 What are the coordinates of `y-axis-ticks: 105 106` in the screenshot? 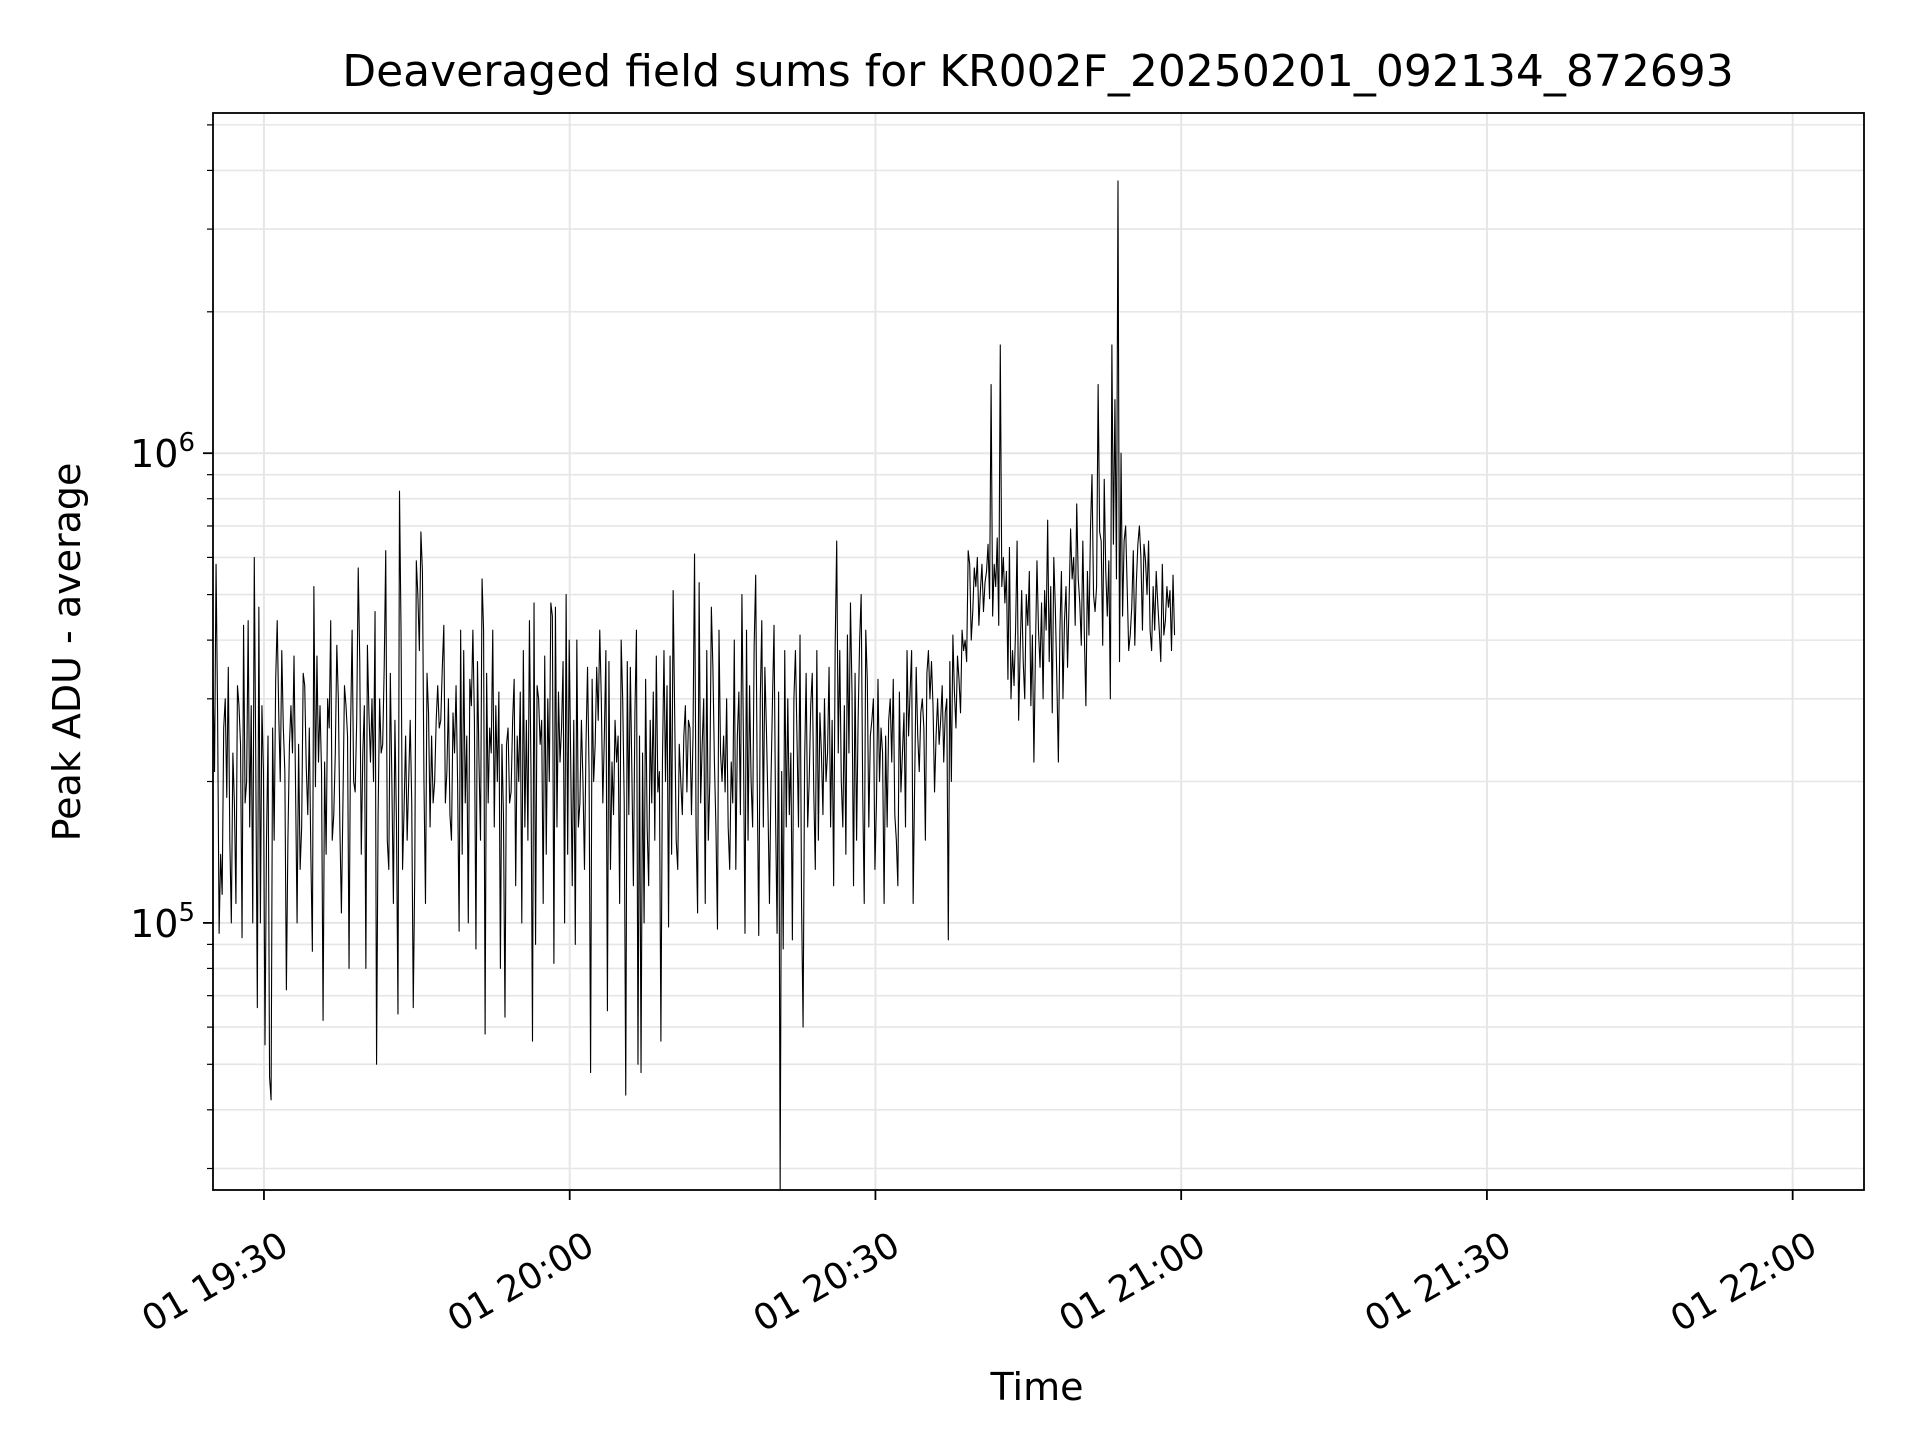 It's located at (171, 647).